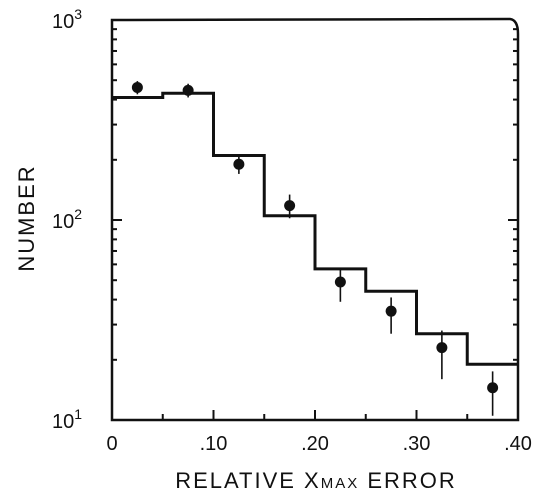  Describe the element at coordinates (316, 480) in the screenshot. I see `x-axis-title: RELATIVE XMAX ERROR` at that location.